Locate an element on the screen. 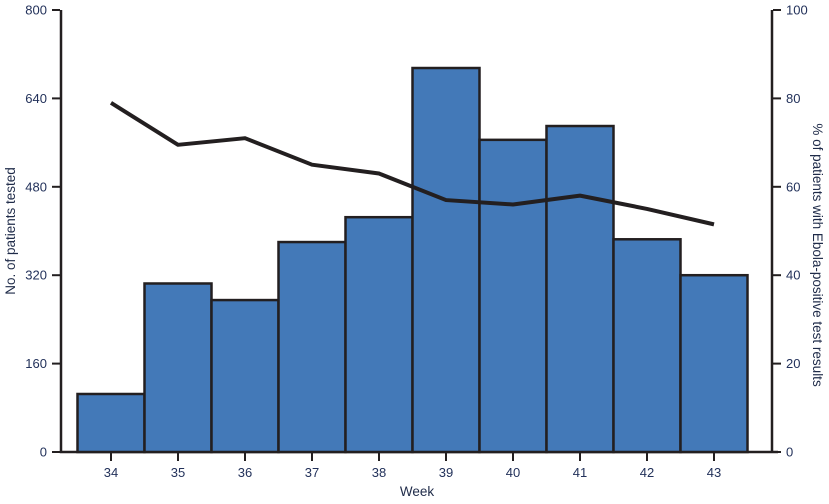  x-tick-label: 43 is located at coordinates (714, 472).